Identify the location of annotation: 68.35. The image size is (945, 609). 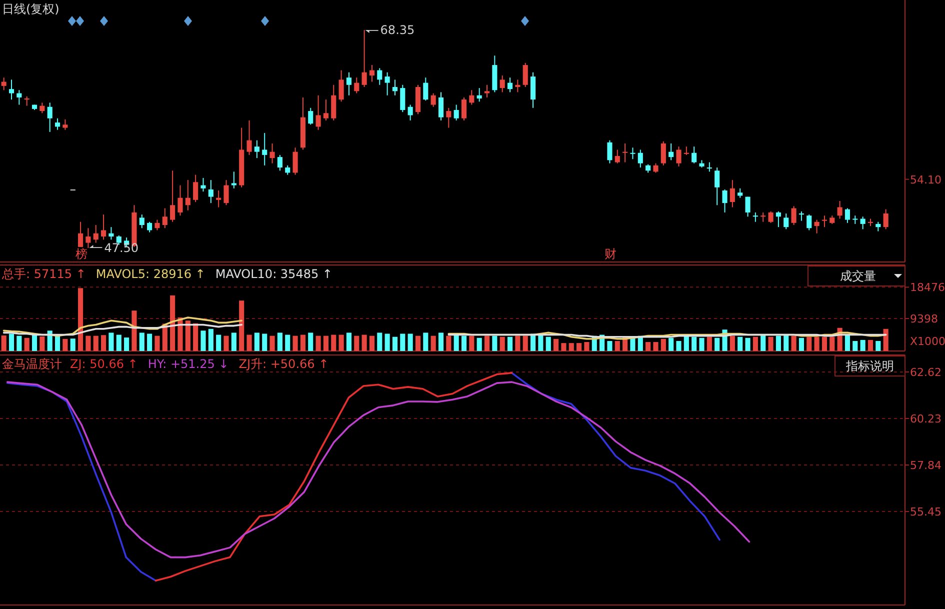
(397, 30).